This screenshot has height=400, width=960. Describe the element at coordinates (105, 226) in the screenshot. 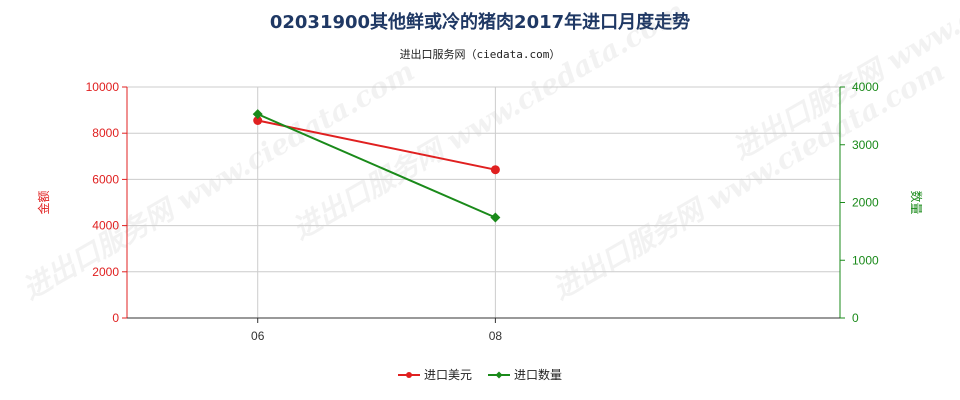

I see `left-tick-label: 4000` at that location.